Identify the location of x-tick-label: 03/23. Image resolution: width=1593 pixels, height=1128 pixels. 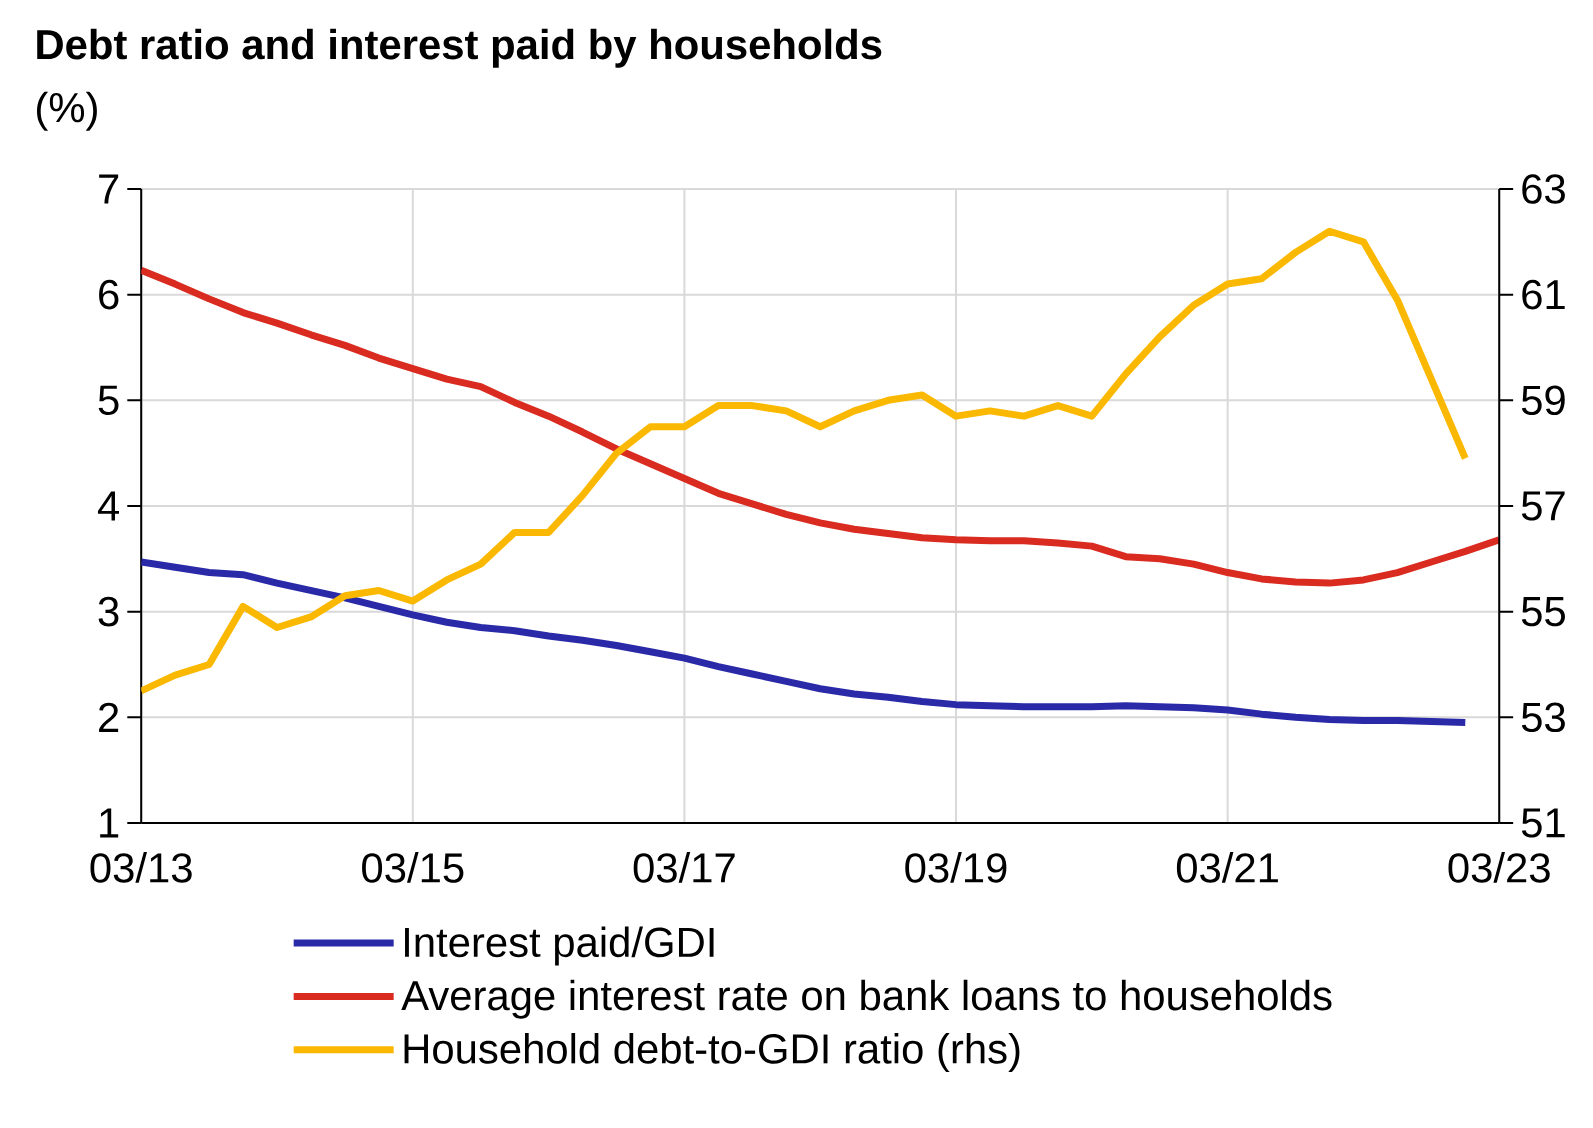
(1499, 867).